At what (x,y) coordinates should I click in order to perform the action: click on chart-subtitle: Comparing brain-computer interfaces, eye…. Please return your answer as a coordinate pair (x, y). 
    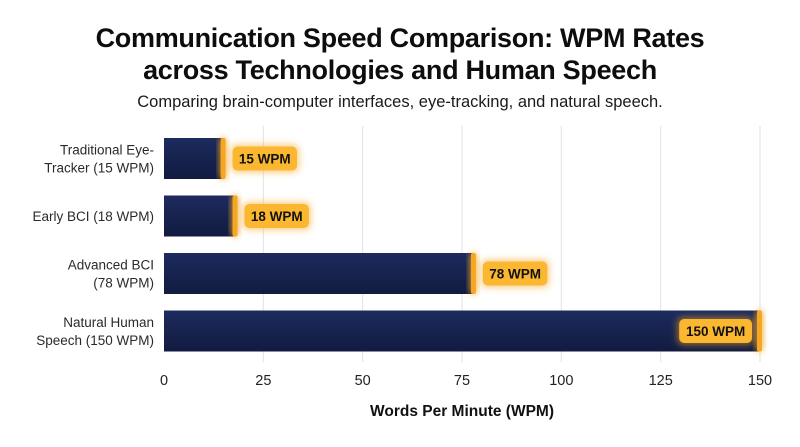
    Looking at the image, I should click on (400, 102).